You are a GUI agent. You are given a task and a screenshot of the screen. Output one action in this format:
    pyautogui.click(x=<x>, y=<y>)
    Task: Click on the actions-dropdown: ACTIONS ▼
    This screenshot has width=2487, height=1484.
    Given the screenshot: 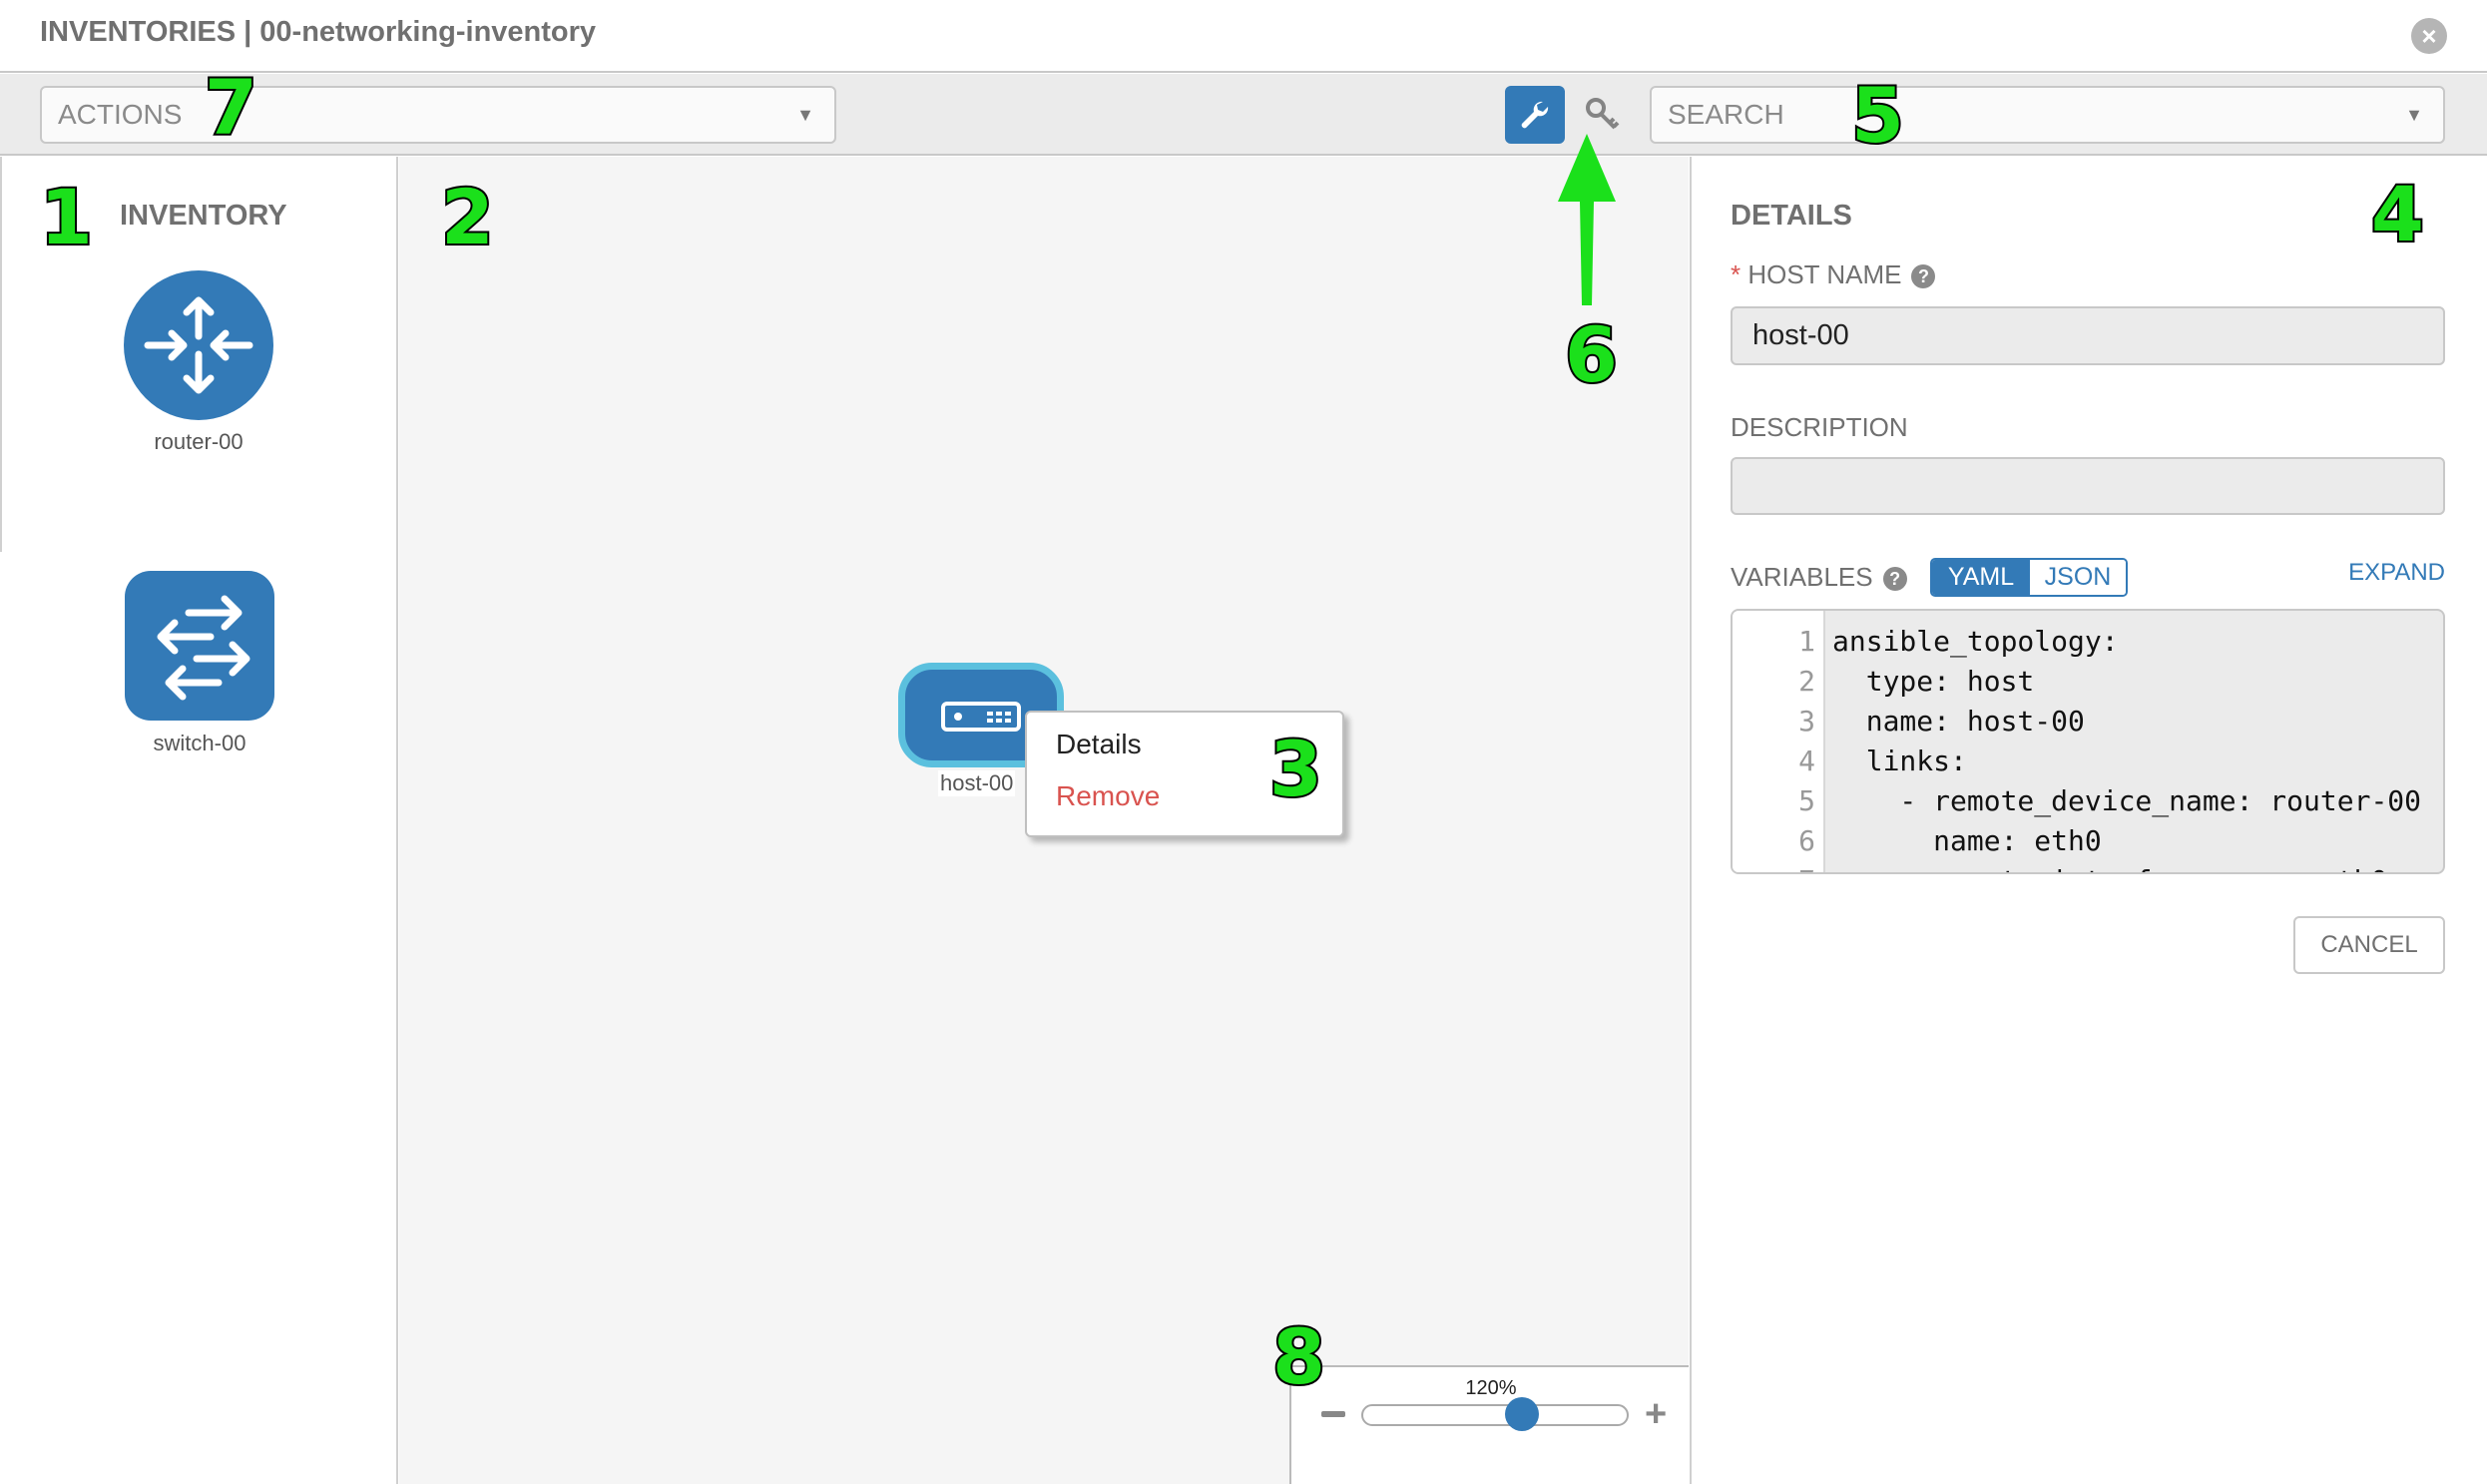 What is the action you would take?
    pyautogui.click(x=438, y=115)
    